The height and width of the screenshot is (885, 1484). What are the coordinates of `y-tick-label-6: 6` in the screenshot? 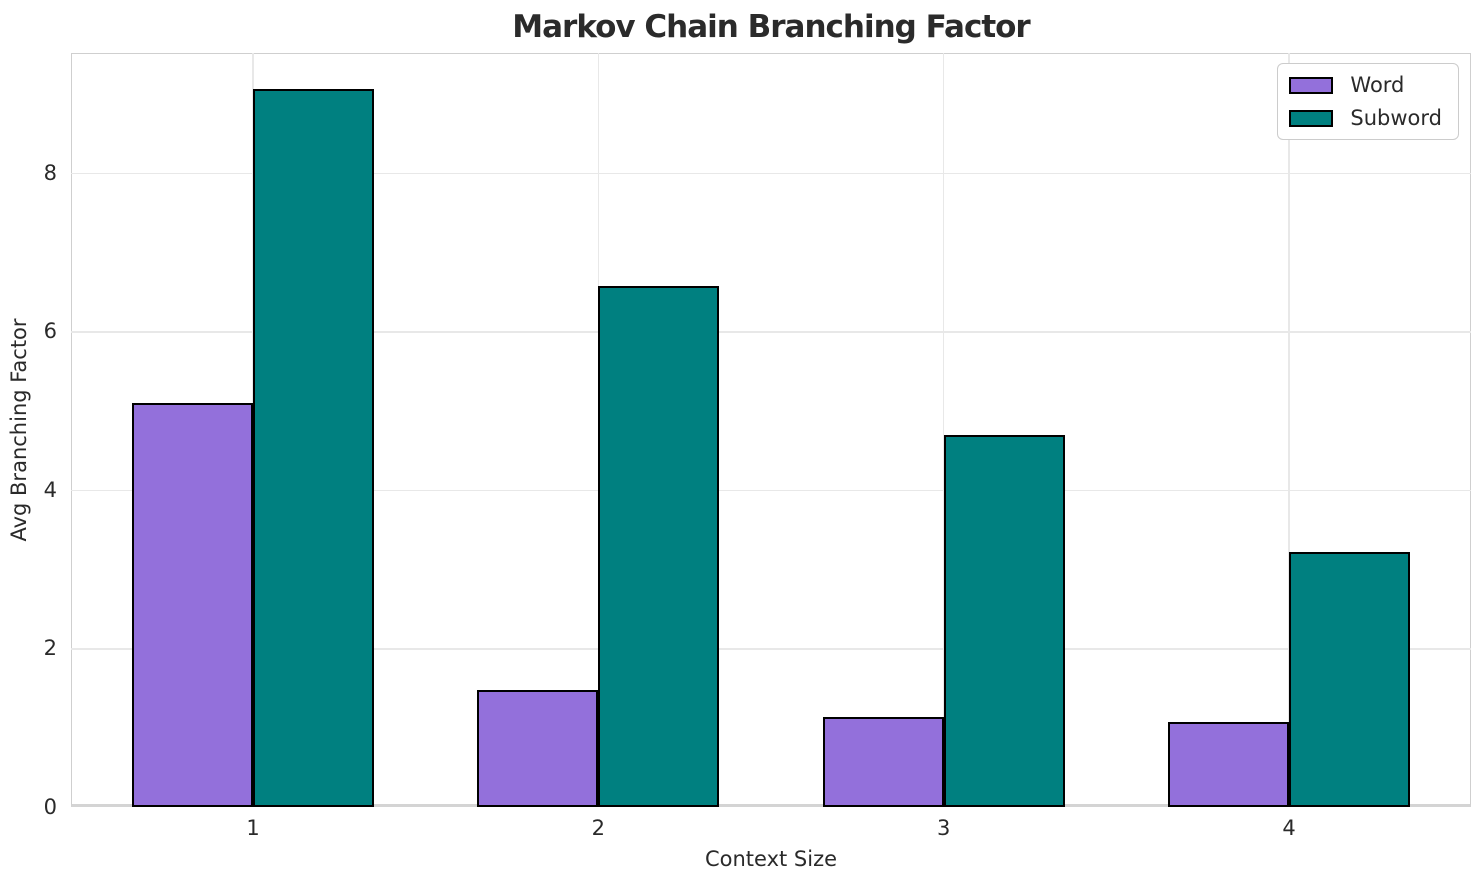 It's located at (50, 331).